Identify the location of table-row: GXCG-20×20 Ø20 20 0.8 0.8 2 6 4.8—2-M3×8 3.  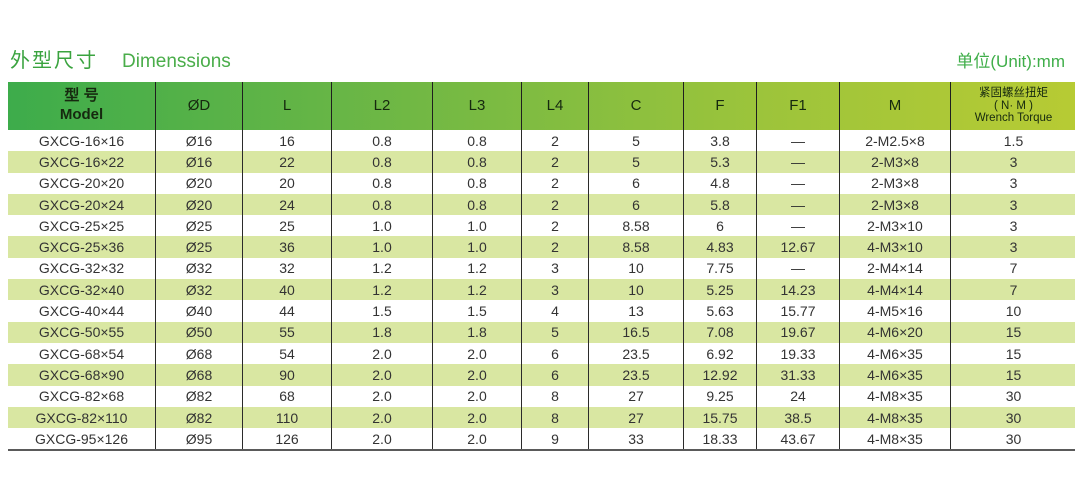
(541, 183).